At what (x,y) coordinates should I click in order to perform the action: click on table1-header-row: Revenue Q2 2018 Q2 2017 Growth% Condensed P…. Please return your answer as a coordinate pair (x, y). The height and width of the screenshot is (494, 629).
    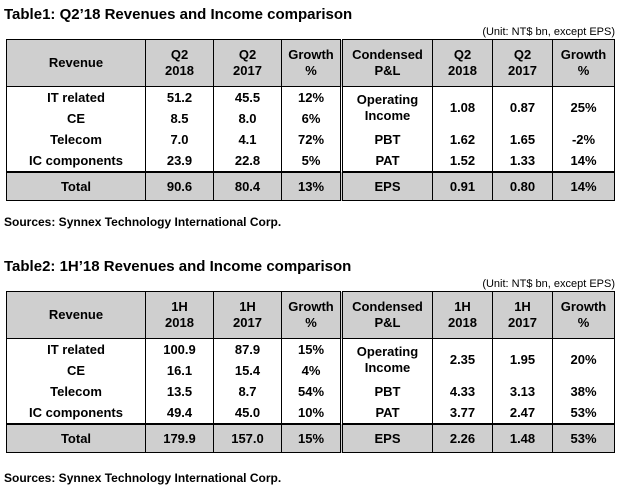
    Looking at the image, I should click on (310, 63).